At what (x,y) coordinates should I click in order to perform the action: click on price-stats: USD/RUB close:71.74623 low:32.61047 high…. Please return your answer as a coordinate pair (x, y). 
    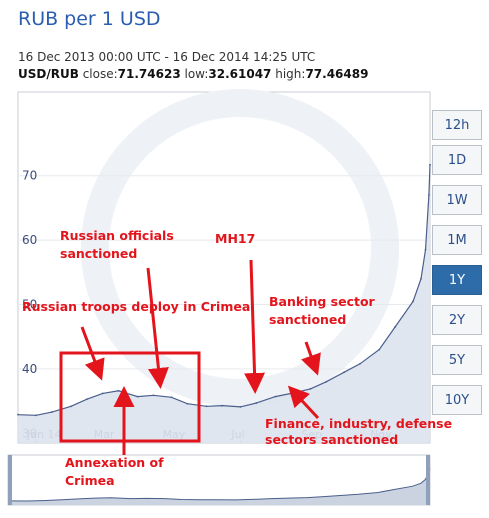
    Looking at the image, I should click on (193, 74).